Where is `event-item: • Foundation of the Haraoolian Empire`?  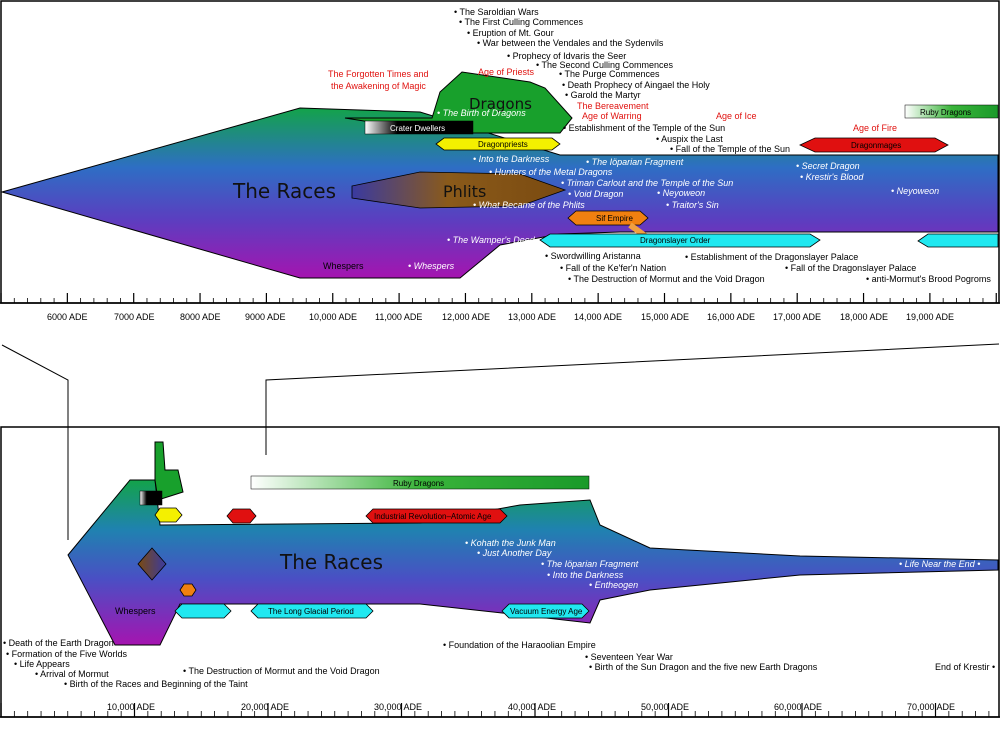
event-item: • Foundation of the Haraoolian Empire is located at coordinates (519, 645).